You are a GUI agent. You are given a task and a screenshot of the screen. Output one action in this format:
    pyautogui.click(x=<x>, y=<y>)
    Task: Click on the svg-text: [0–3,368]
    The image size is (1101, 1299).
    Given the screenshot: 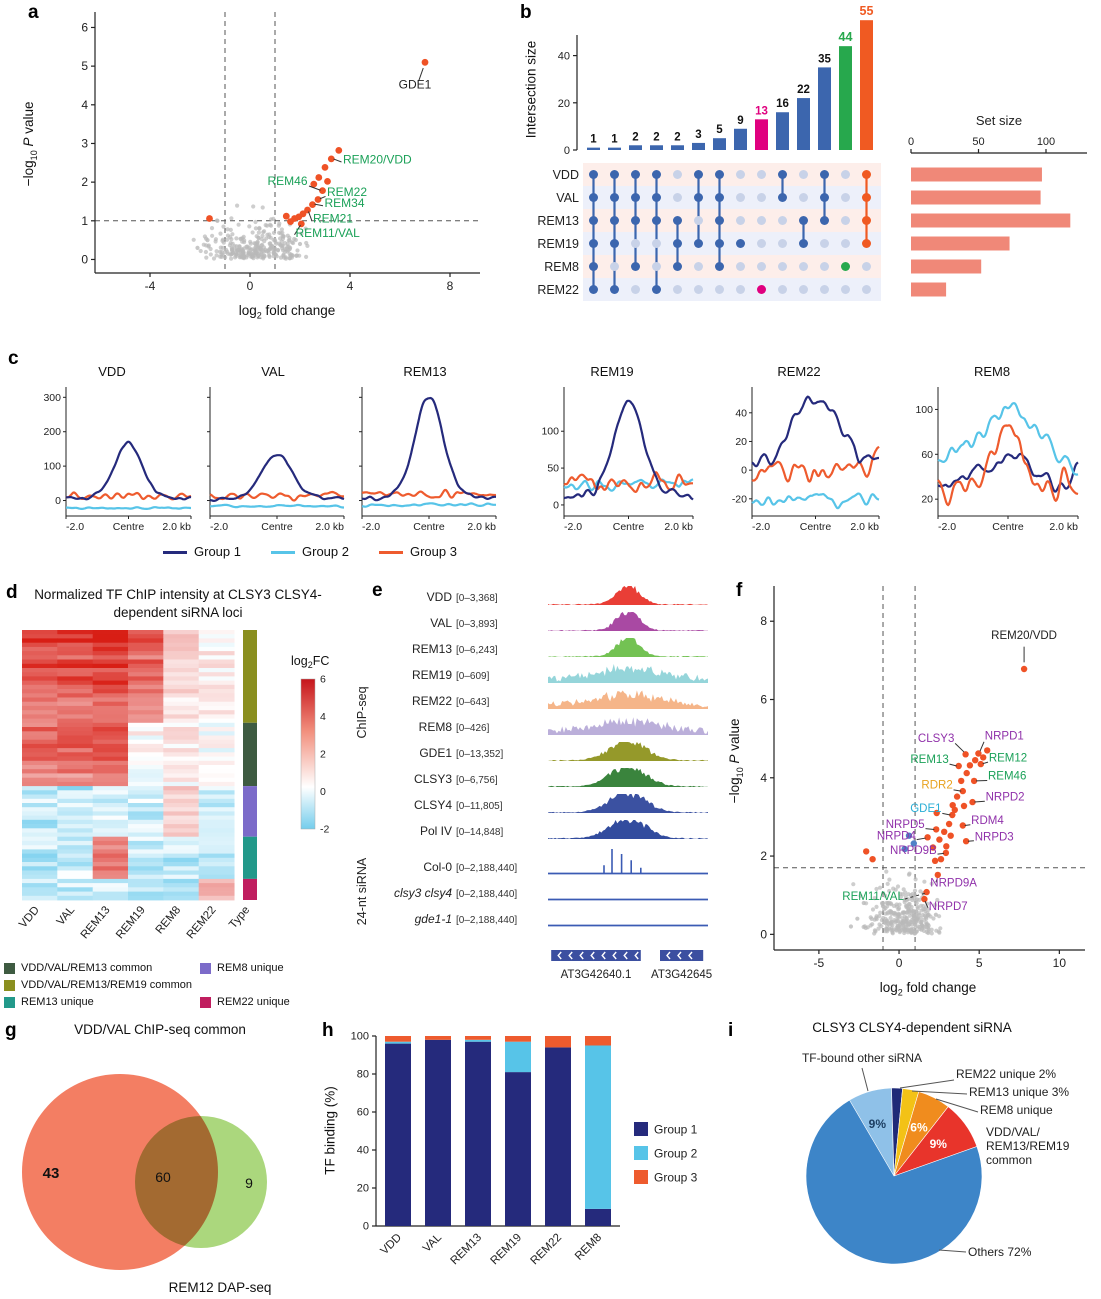 What is the action you would take?
    pyautogui.click(x=477, y=598)
    